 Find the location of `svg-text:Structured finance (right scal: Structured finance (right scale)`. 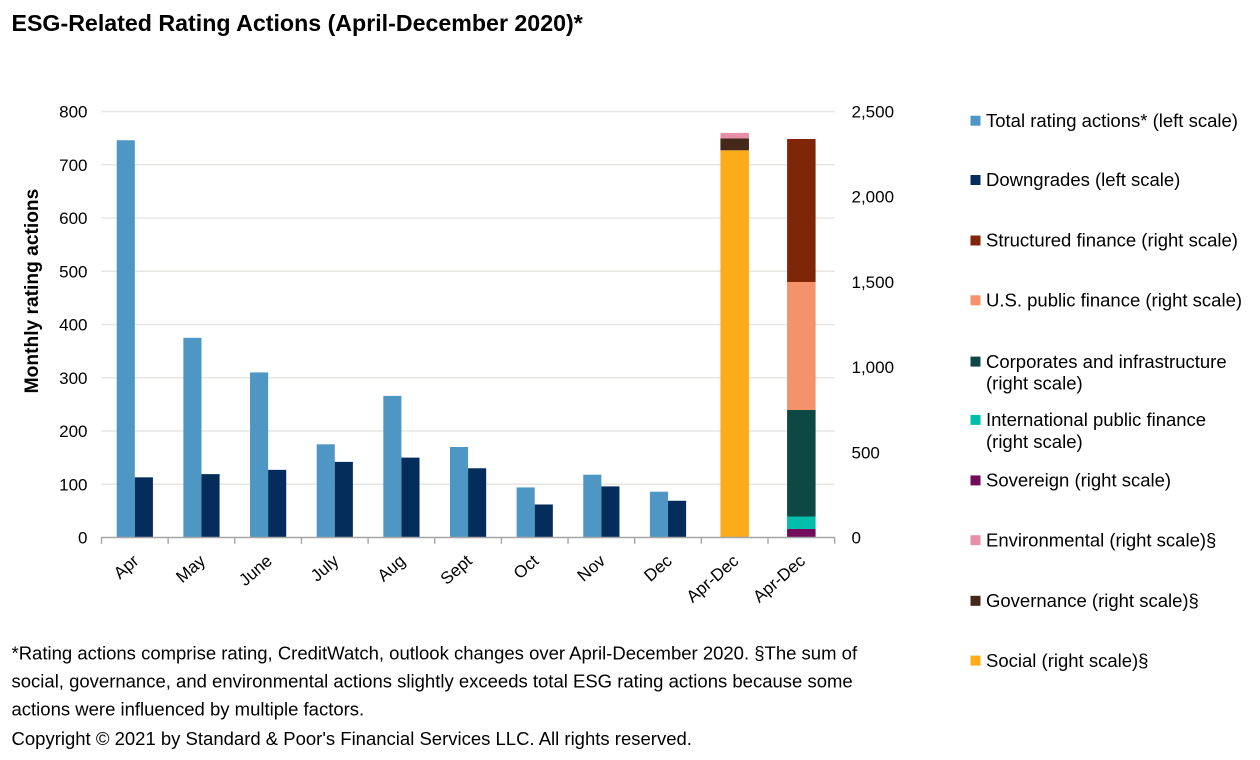

svg-text:Structured finance (right scal: Structured finance (right scale) is located at coordinates (1112, 240).